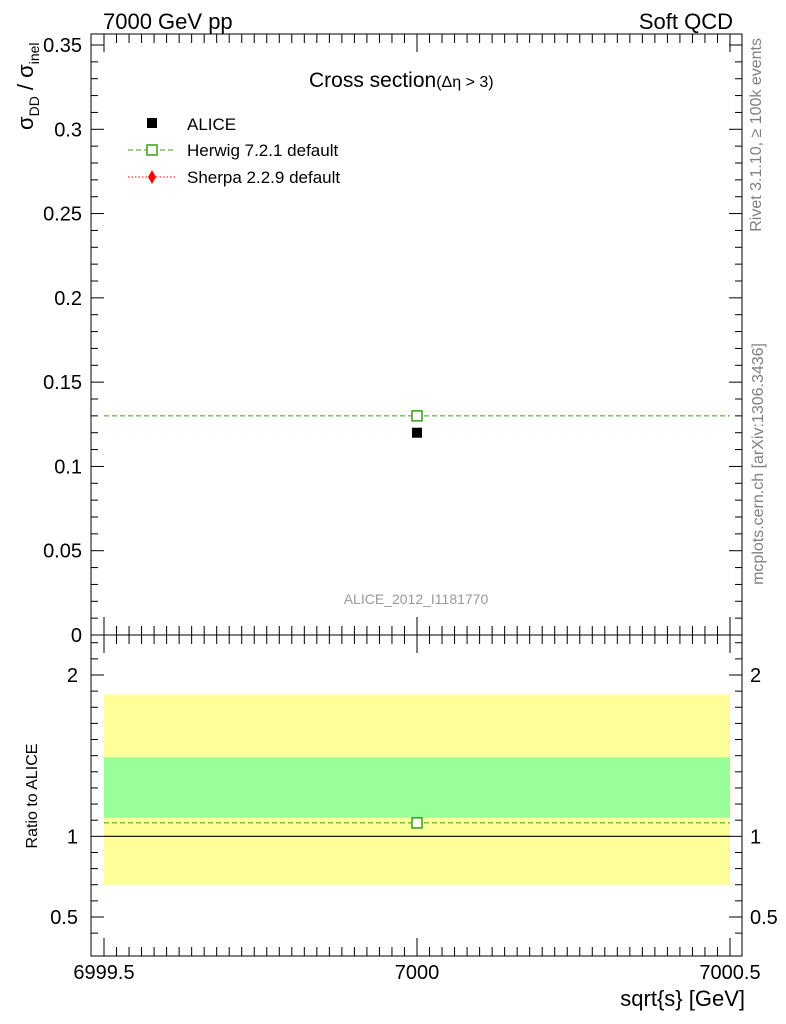 The width and height of the screenshot is (786, 1024). I want to click on ratio-y-axis-label: Ratio to ALICE, so click(32, 796).